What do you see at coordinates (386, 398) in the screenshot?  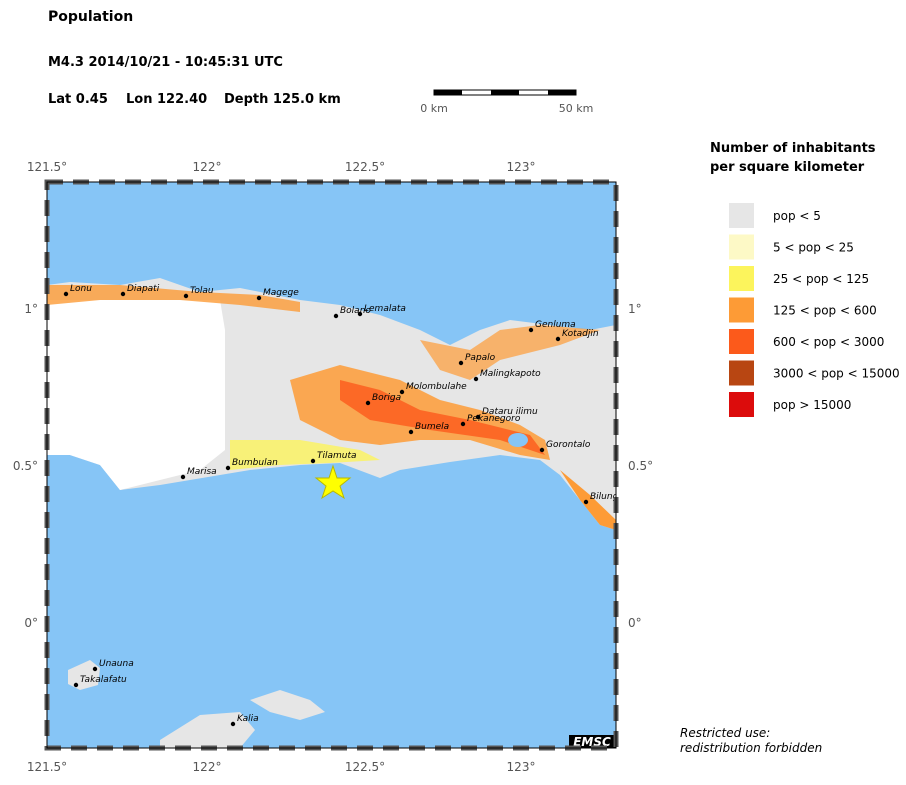 I see `city-label: Boriga` at bounding box center [386, 398].